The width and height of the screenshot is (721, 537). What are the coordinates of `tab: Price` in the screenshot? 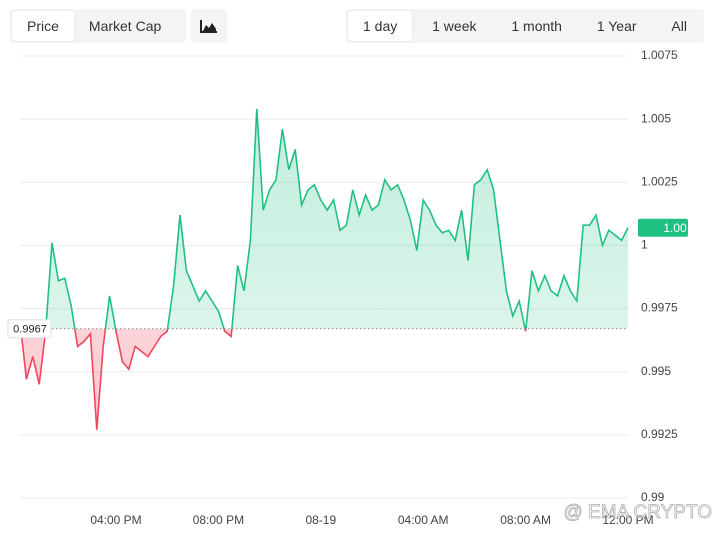 It's located at (43, 26).